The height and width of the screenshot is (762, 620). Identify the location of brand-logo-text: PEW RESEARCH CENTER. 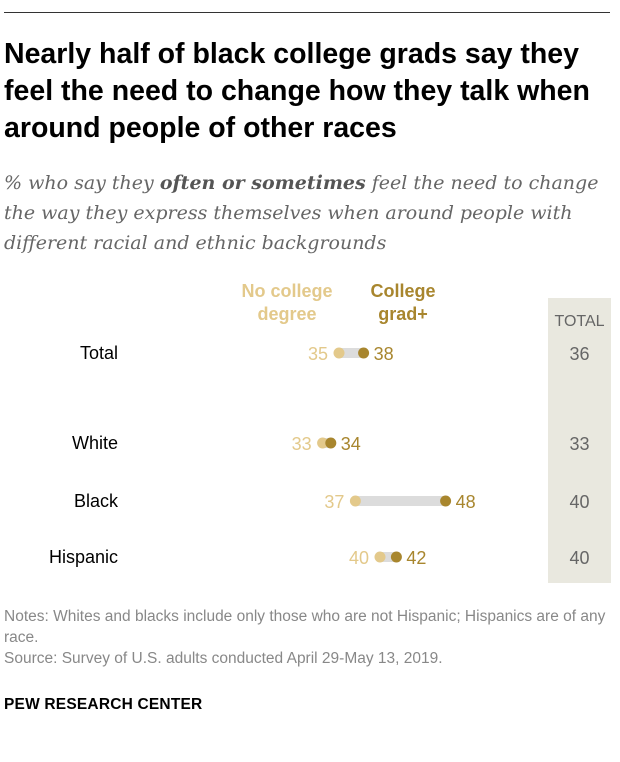
(103, 704).